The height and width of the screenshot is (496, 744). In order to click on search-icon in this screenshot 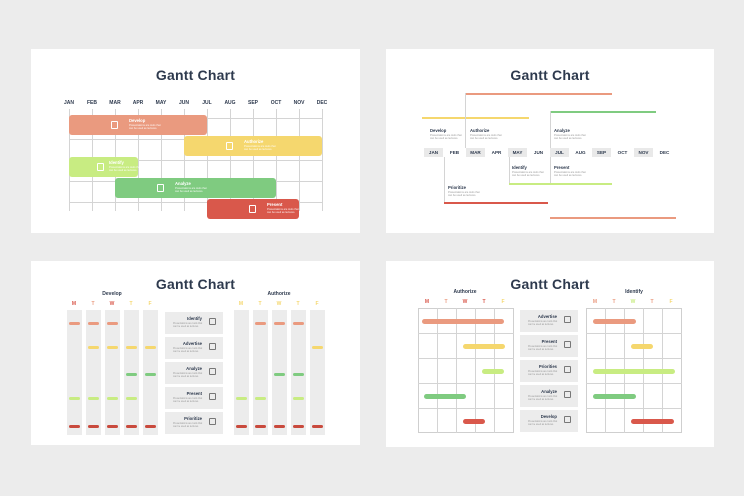, I will do `click(212, 421)`.